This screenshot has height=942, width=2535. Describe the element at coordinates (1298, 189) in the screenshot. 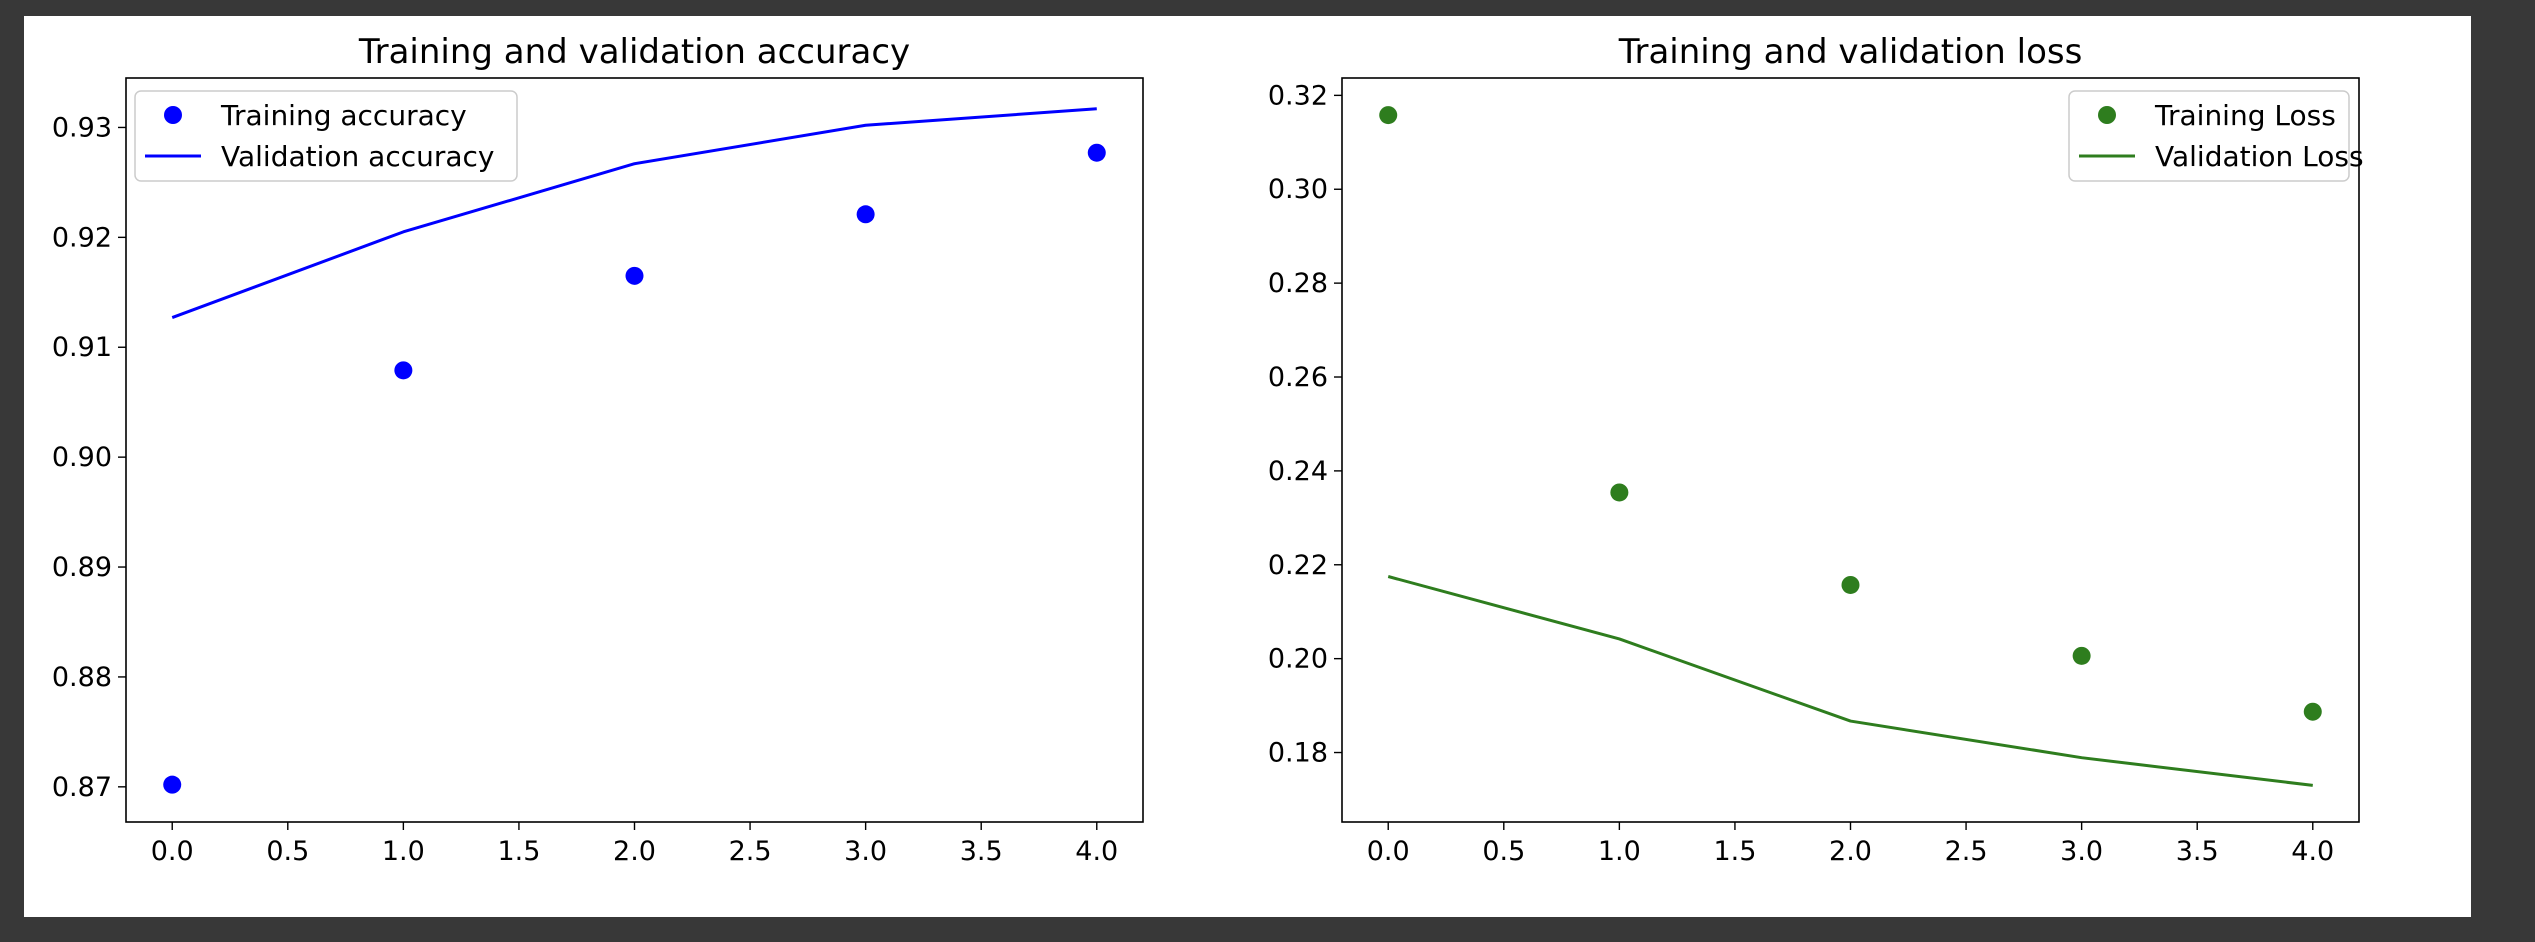

I see `y-tick-label: 0.30` at that location.